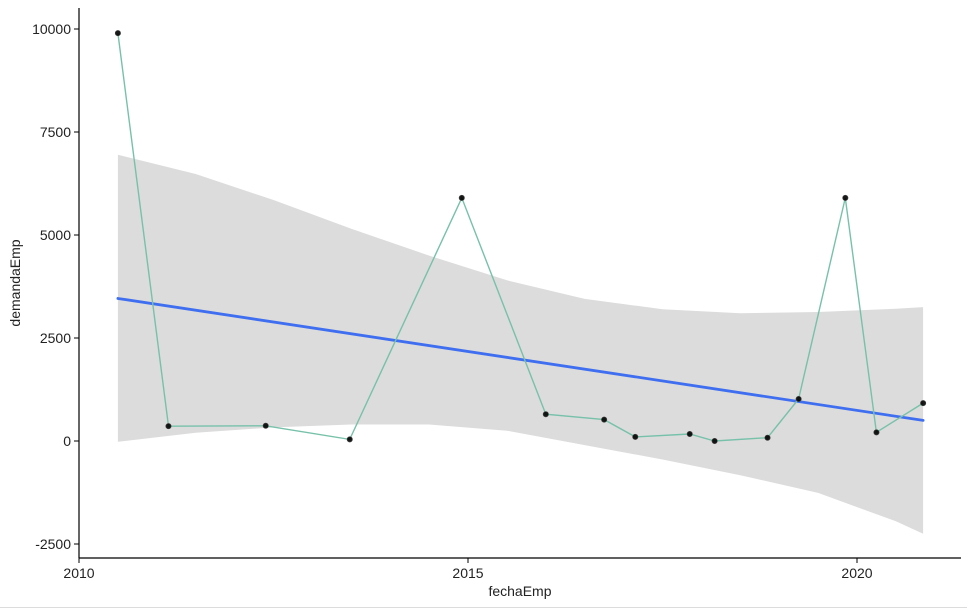  What do you see at coordinates (78, 573) in the screenshot?
I see `x-tick-label: 2010` at bounding box center [78, 573].